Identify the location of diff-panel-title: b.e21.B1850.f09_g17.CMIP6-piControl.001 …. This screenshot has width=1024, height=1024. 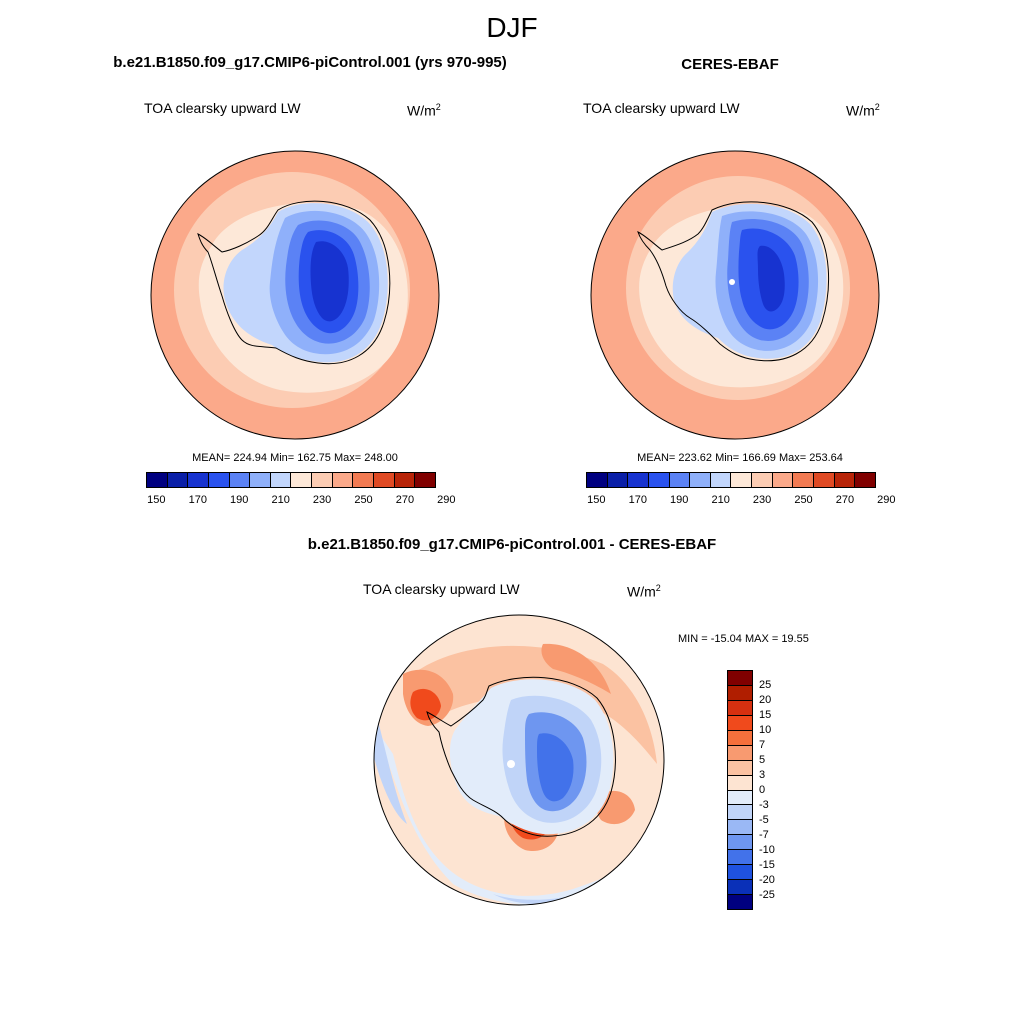
(512, 544).